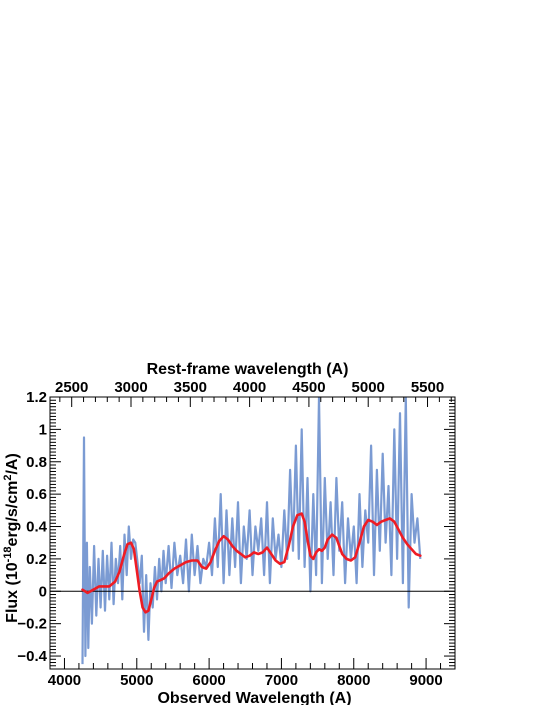 The width and height of the screenshot is (545, 705). Describe the element at coordinates (36, 462) in the screenshot. I see `y-tick-label: 0.8` at that location.